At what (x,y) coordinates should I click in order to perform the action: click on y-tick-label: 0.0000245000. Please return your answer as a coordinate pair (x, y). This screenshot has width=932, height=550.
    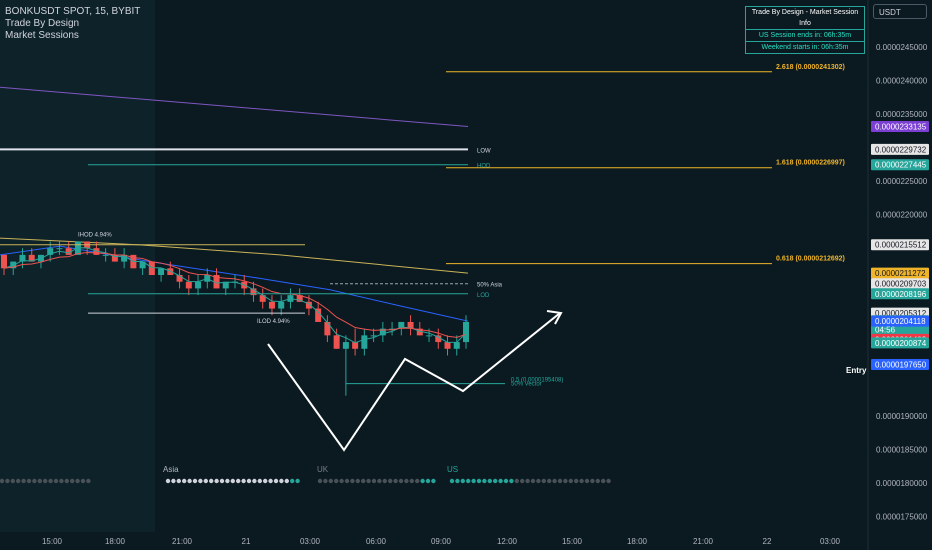
    Looking at the image, I should click on (902, 47).